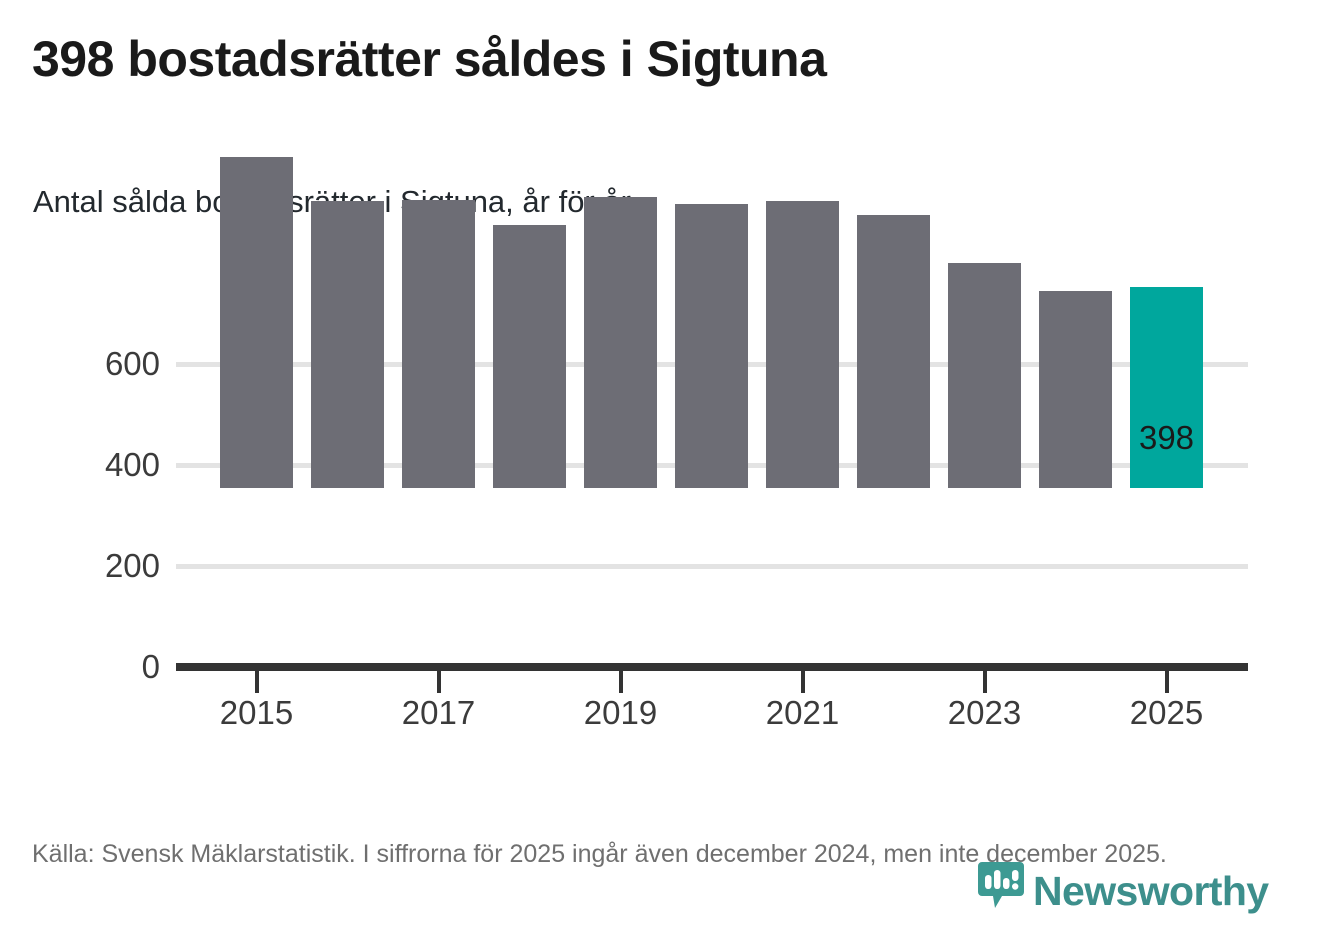  I want to click on x-axis-tick-label-2021: 2021, so click(802, 712).